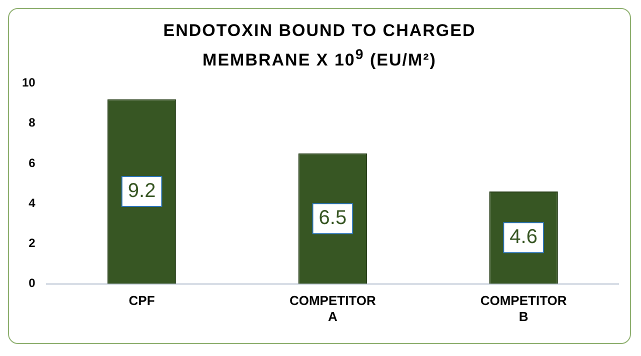  I want to click on y-tick-label: 6, so click(32, 162).